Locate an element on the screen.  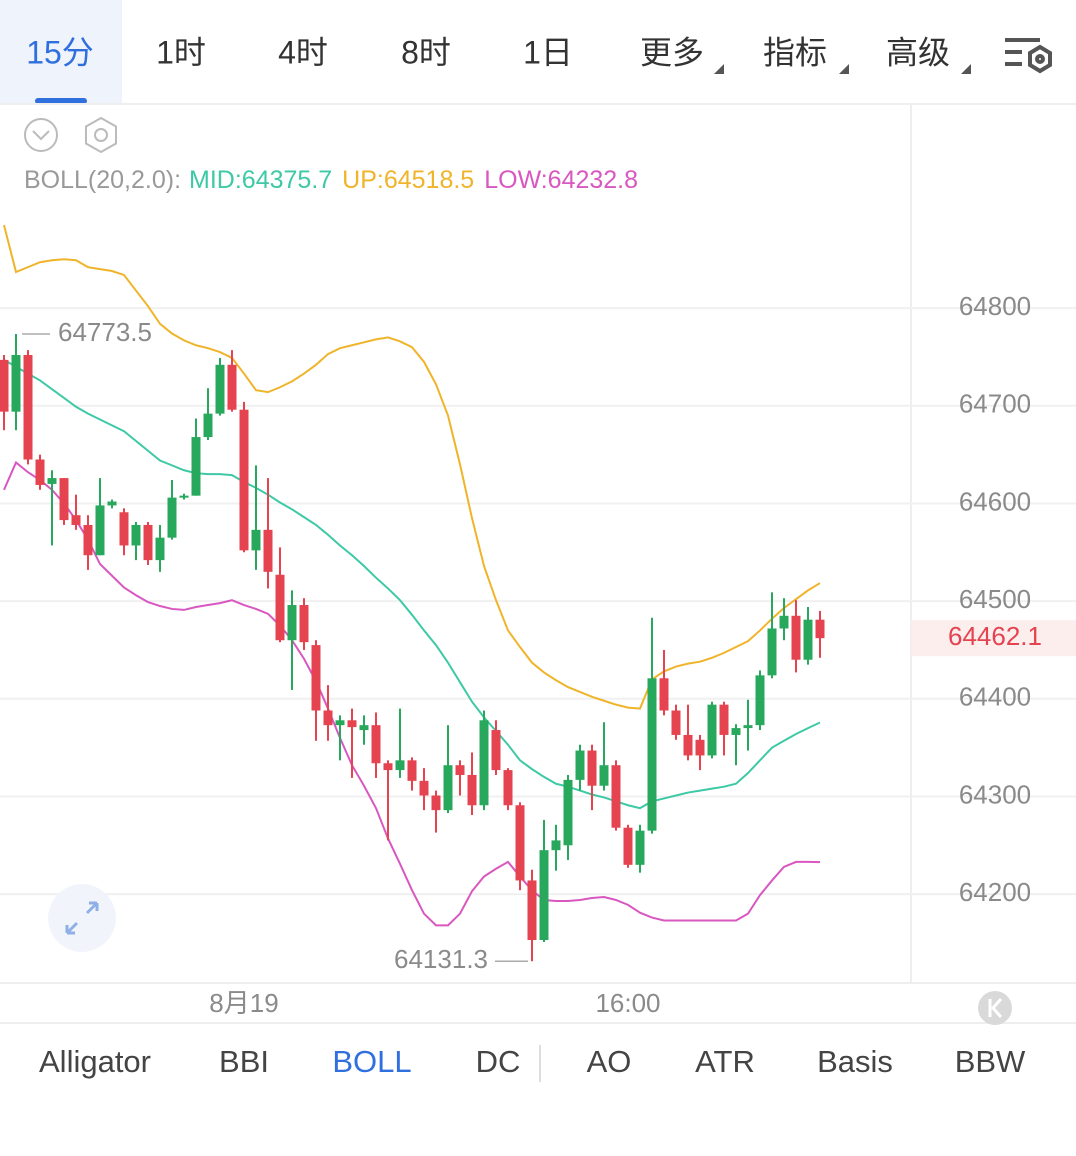
tab: 1时 is located at coordinates (181, 52).